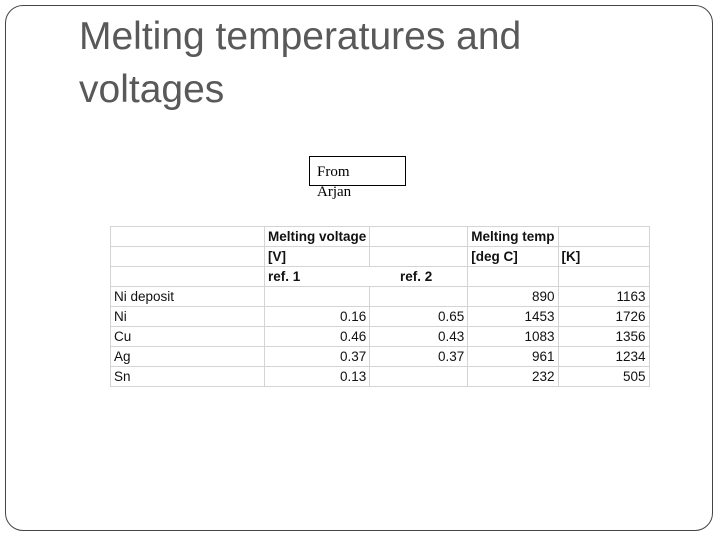  I want to click on row-temp-degc: 890, so click(513, 296).